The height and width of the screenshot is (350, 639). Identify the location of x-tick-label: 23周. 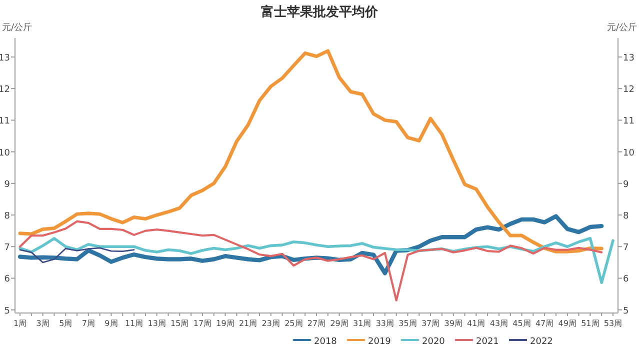
(271, 323).